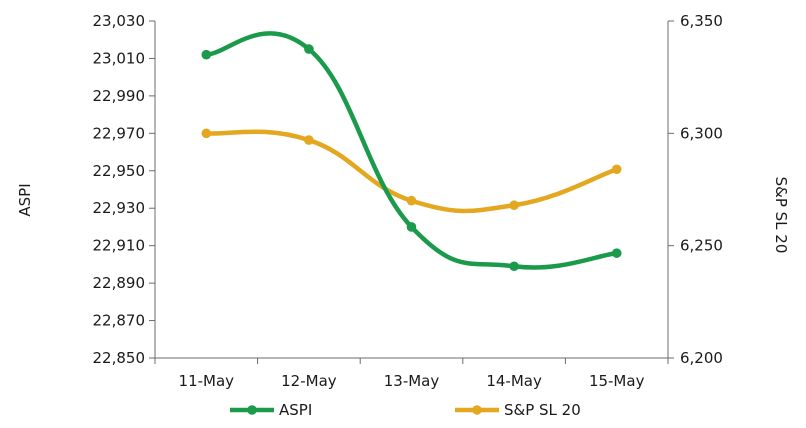  What do you see at coordinates (405, 410) in the screenshot?
I see `legend: ASPI S&P SL 20` at bounding box center [405, 410].